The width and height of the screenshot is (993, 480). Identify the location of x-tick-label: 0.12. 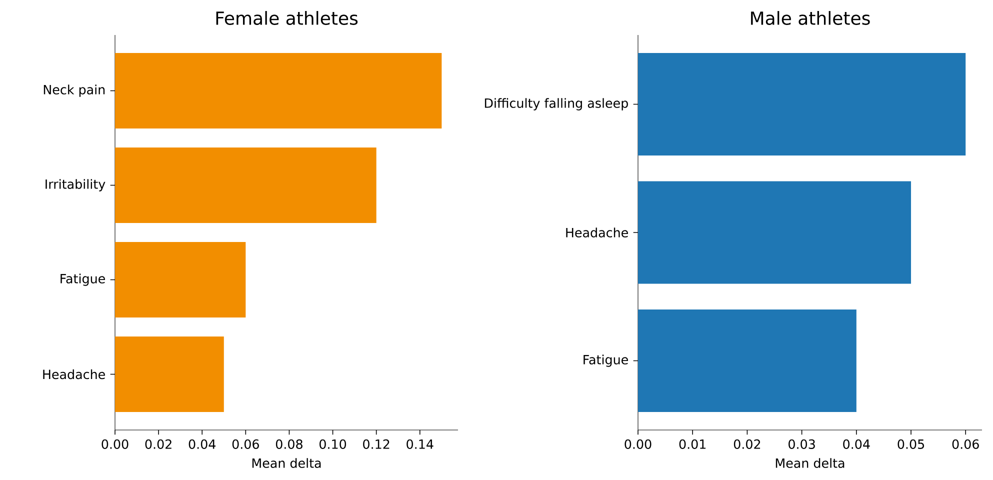
(376, 444).